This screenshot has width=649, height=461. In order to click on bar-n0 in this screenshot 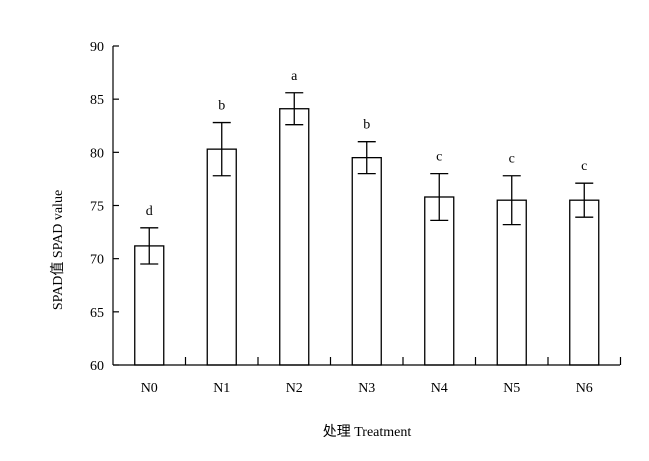, I will do `click(149, 305)`.